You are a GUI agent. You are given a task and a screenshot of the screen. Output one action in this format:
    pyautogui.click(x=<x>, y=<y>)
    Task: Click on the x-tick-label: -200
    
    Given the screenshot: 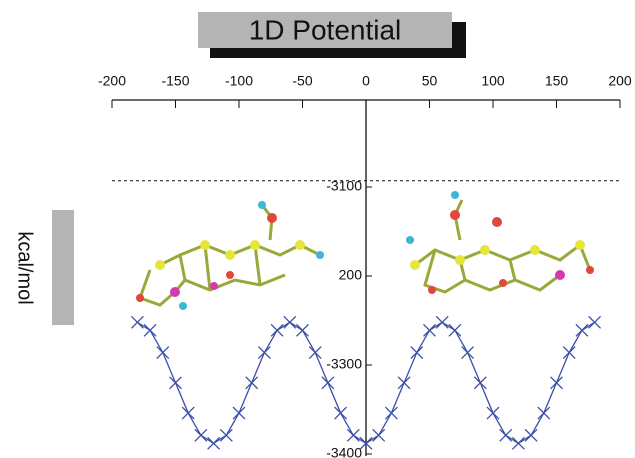 What is the action you would take?
    pyautogui.click(x=112, y=81)
    